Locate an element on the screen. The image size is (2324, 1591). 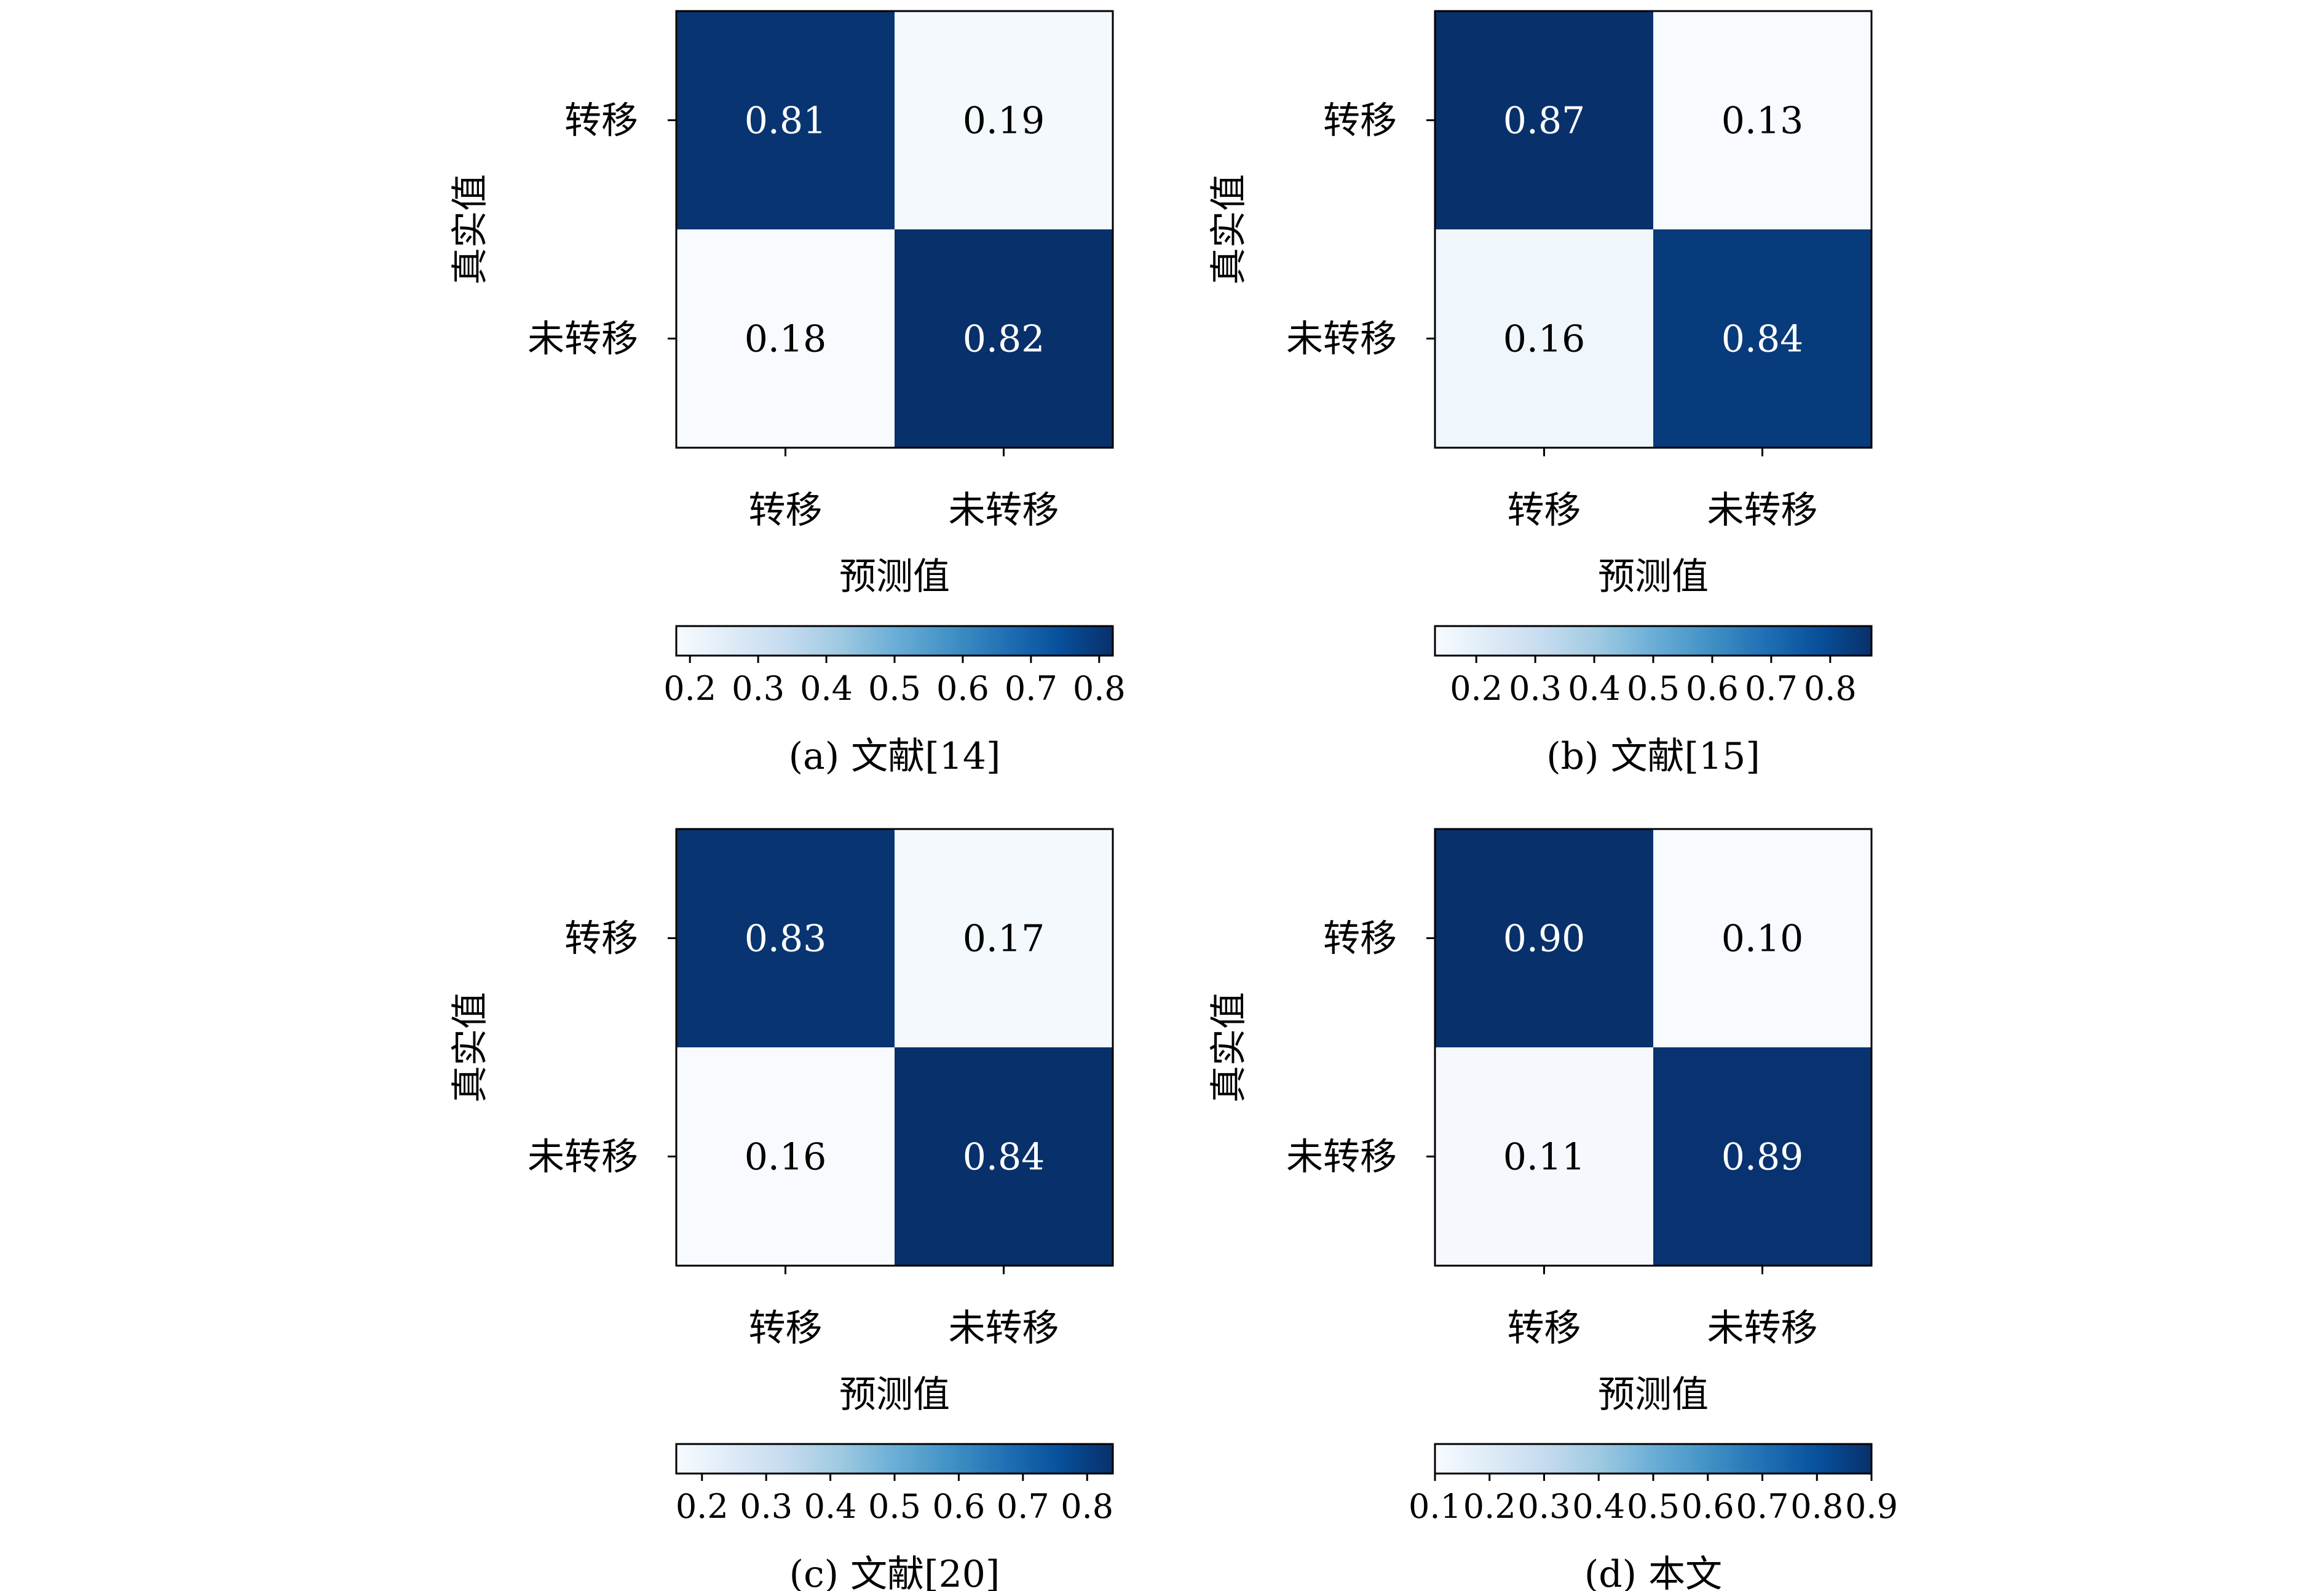
cell-value-label: 0.17 is located at coordinates (1004, 939).